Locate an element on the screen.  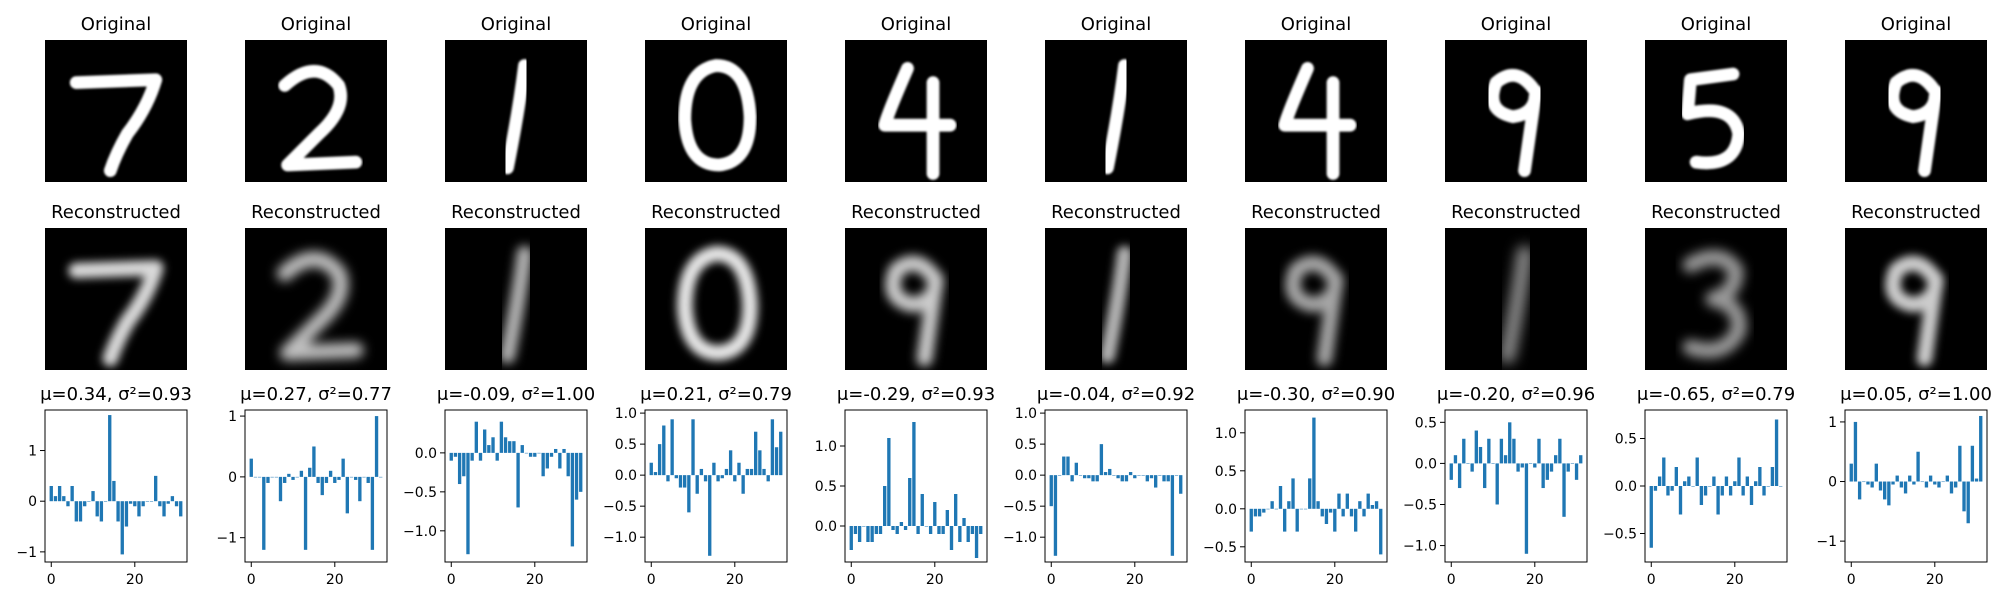
y-tick-label: 1.0 is located at coordinates (626, 414).